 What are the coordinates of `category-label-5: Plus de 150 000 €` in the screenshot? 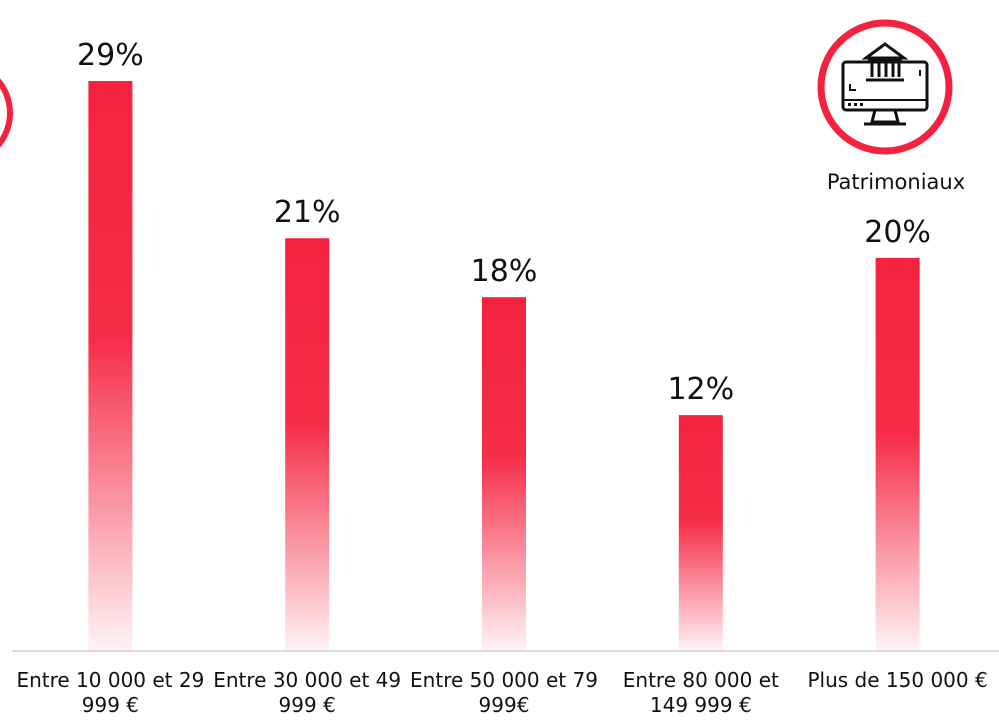 It's located at (897, 680).